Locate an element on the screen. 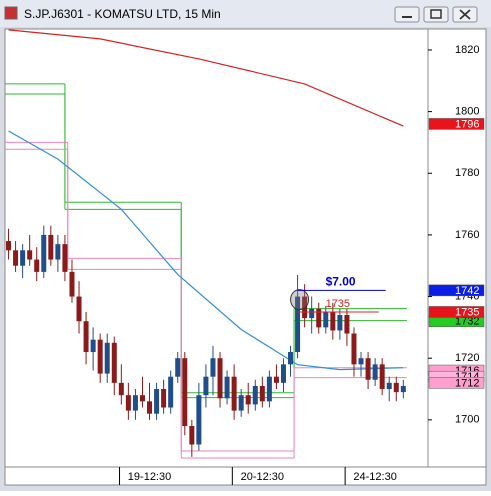  x-tick-label: 20-12:30 is located at coordinates (262, 477).